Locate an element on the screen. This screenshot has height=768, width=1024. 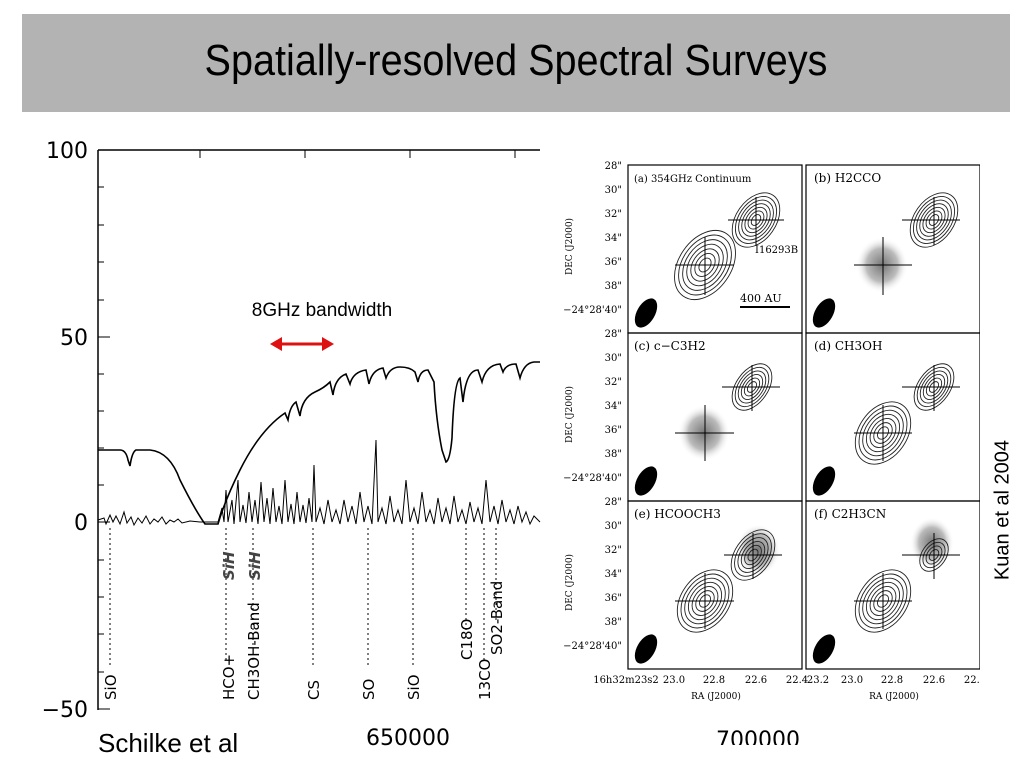
line-id-markers is located at coordinates (303, 598).